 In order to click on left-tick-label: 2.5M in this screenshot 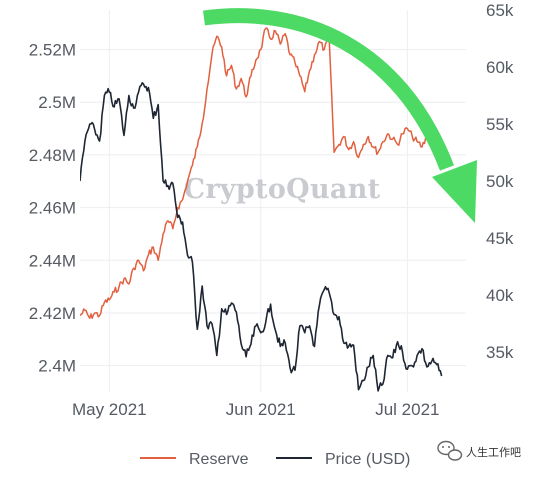, I will do `click(57, 102)`.